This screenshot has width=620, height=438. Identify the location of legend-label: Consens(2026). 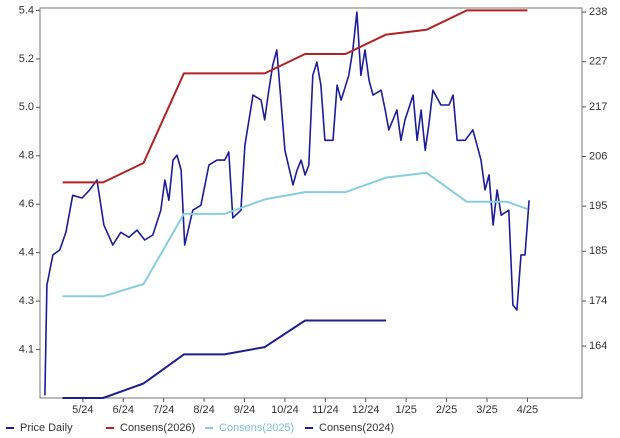
(157, 428).